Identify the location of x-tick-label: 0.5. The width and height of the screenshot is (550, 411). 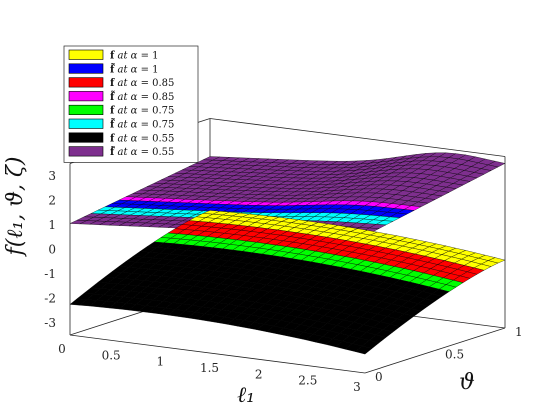
(111, 355).